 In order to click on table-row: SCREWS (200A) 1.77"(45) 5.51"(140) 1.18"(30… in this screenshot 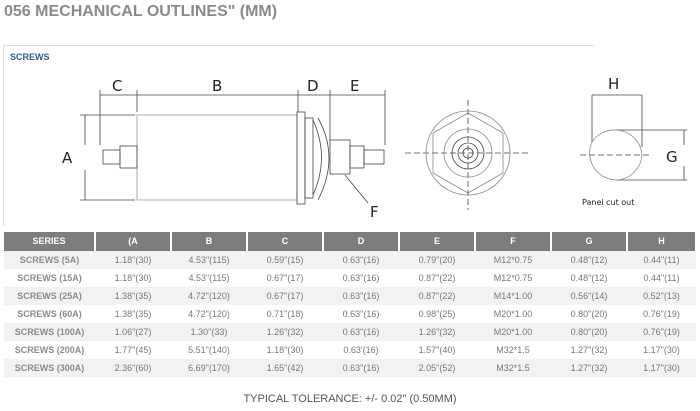, I will do `click(350, 350)`.